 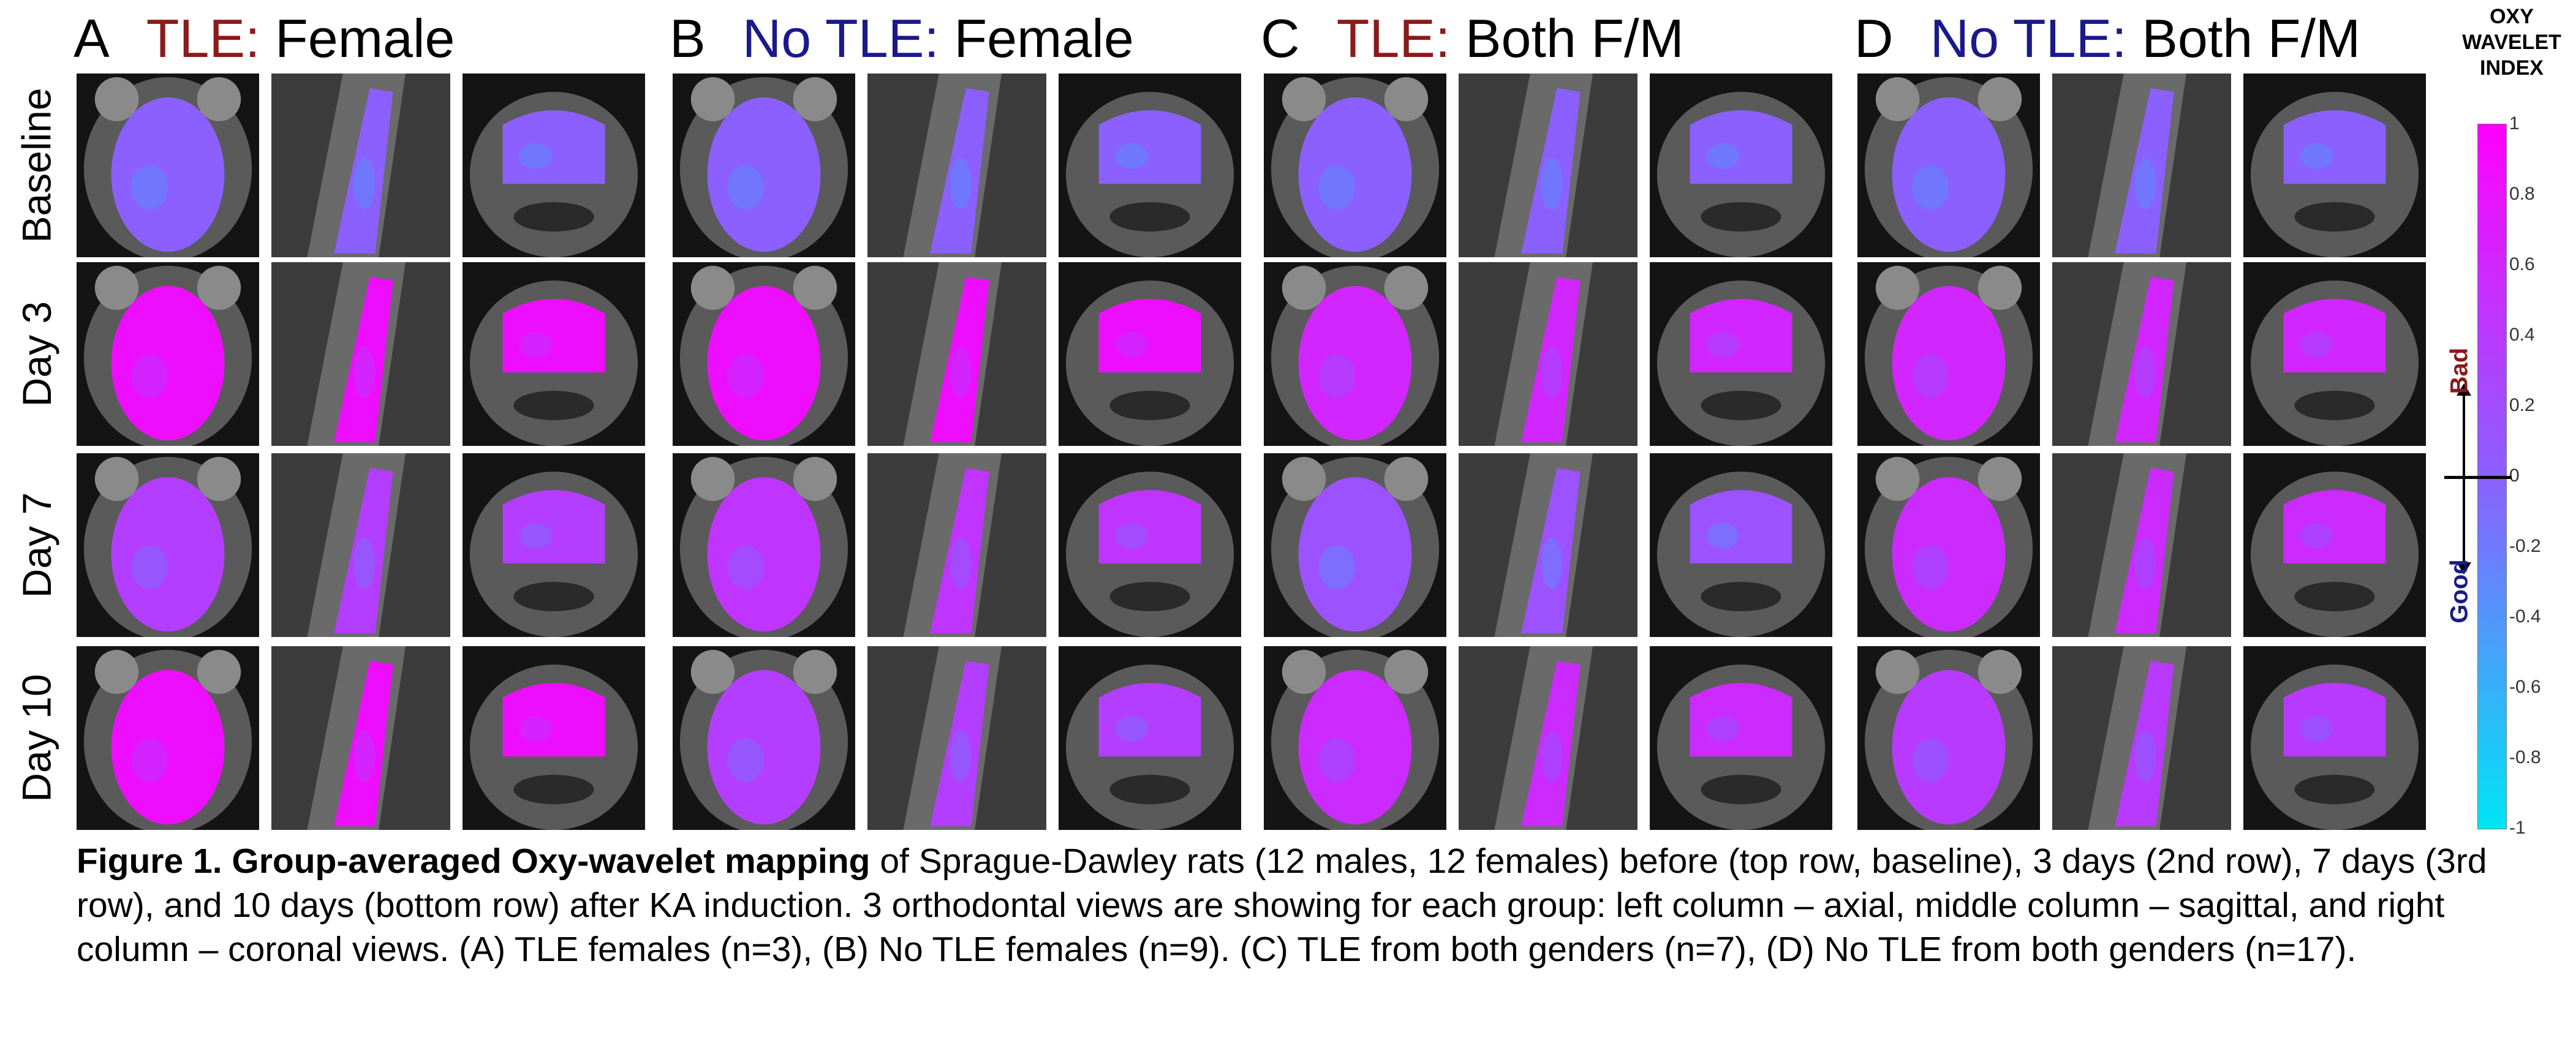 What do you see at coordinates (2522, 405) in the screenshot?
I see `colorbar-tick: 0.2` at bounding box center [2522, 405].